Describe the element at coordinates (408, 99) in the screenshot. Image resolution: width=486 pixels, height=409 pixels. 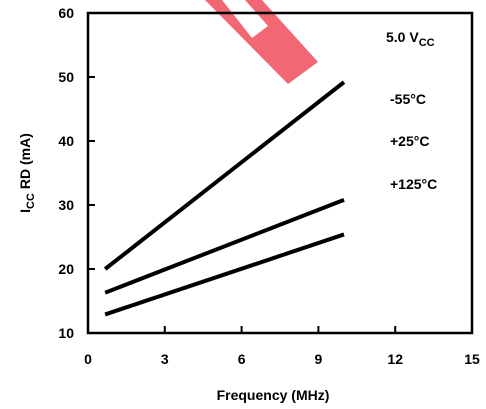
I see `series-label-minus55: -55°C` at that location.